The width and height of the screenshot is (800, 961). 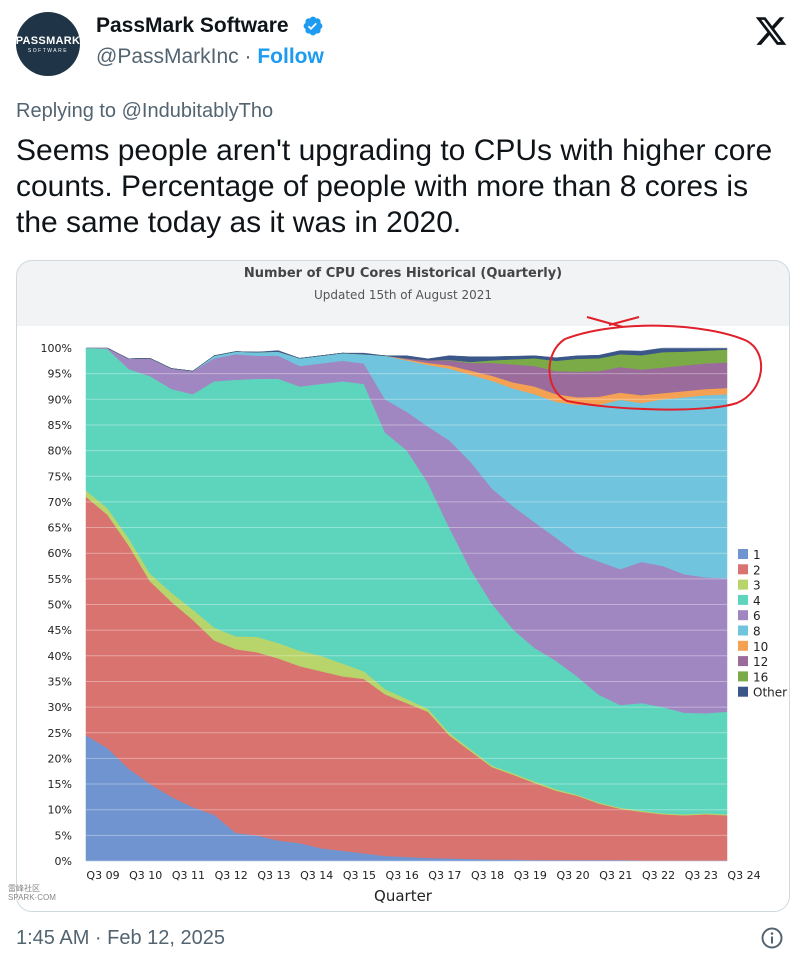 I want to click on legend-label-8: 8, so click(x=757, y=632).